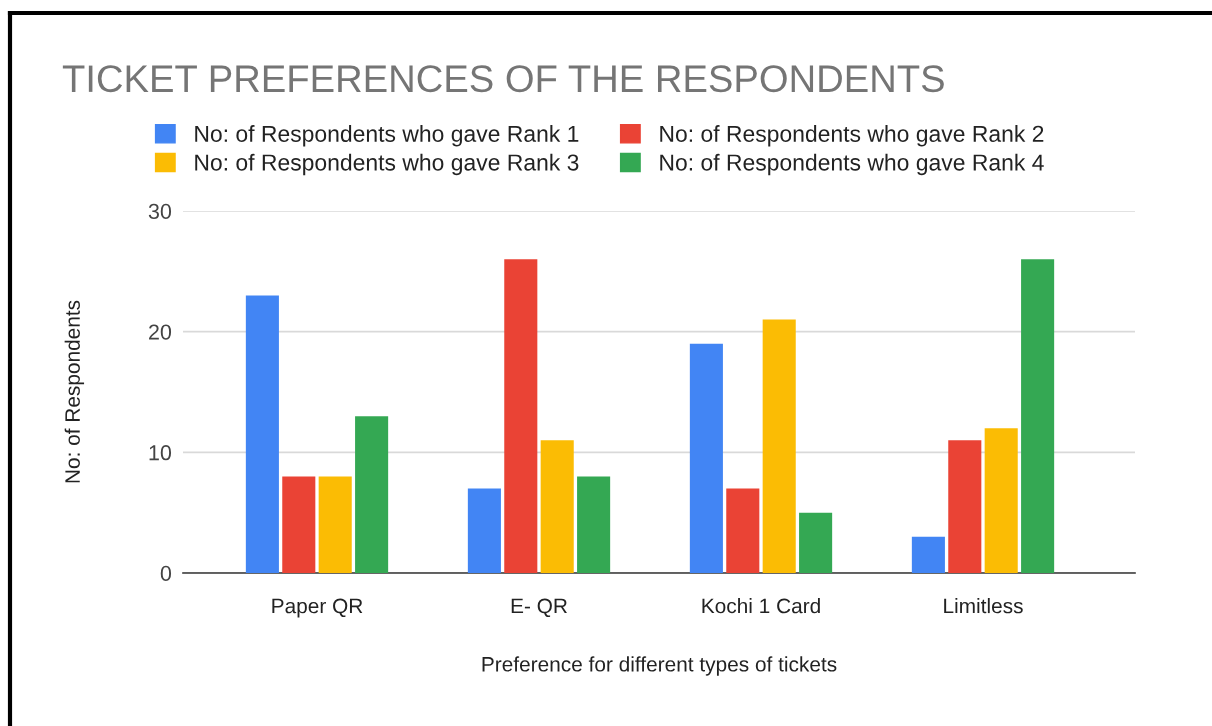 This screenshot has width=1212, height=726. I want to click on x-axis-title: Preference for different types of tickets, so click(659, 666).